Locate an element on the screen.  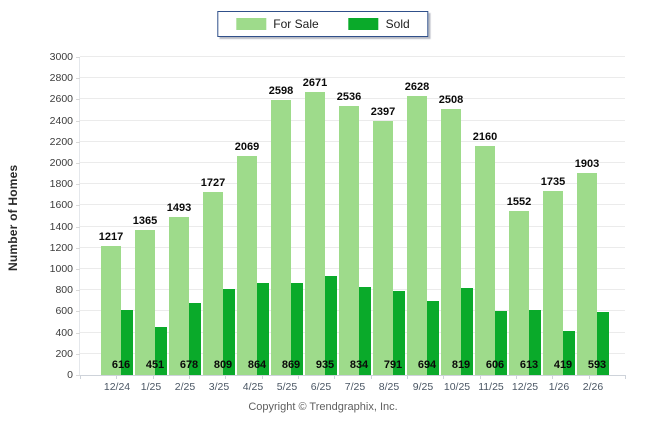
y-axis-tick-label: 1800 is located at coordinates (61, 184).